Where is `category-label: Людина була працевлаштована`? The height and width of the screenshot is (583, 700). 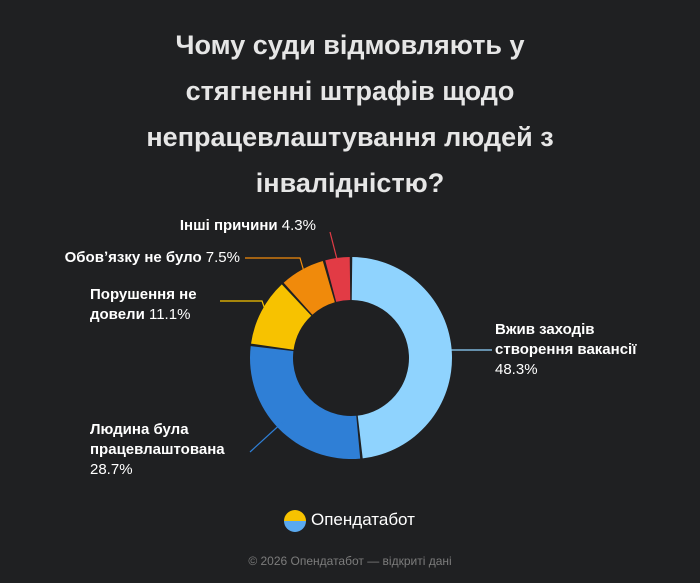 category-label: Людина була працевлаштована is located at coordinates (157, 439).